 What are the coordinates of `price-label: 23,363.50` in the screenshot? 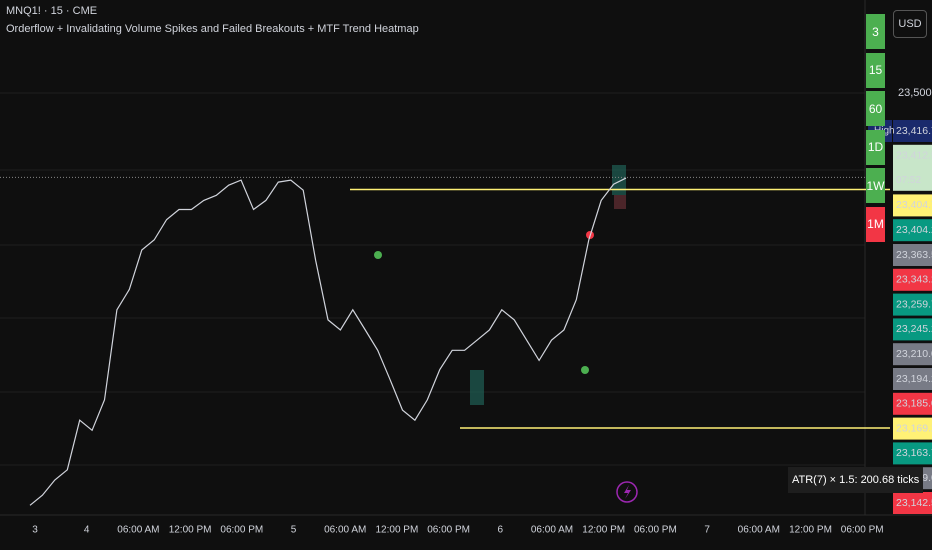 It's located at (914, 255).